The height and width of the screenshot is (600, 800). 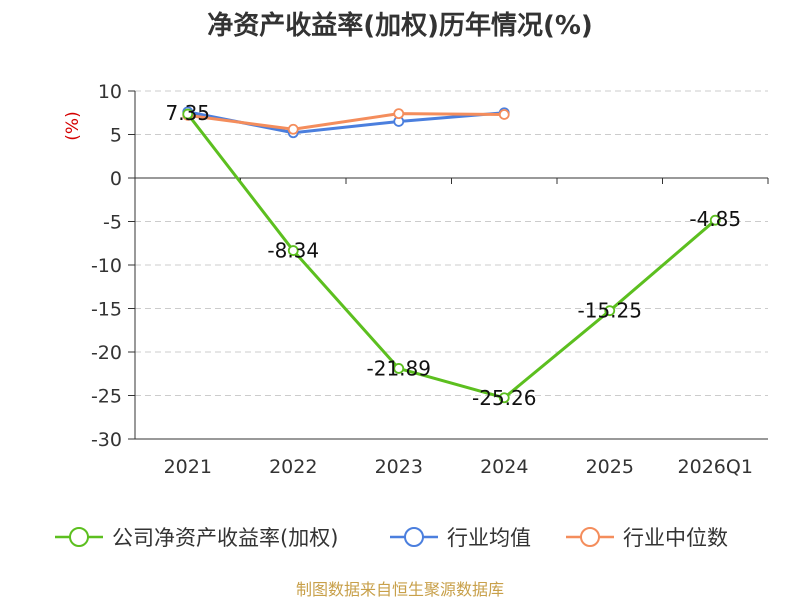 I want to click on source-note: 制图数据来自恒生聚源数据库, so click(x=400, y=589).